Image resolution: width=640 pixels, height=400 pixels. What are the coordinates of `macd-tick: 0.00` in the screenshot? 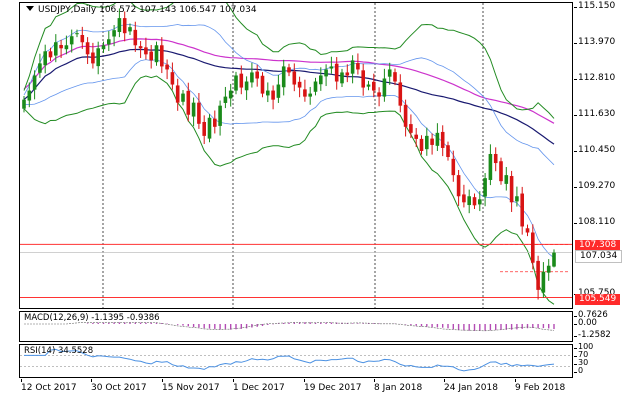 It's located at (585, 323).